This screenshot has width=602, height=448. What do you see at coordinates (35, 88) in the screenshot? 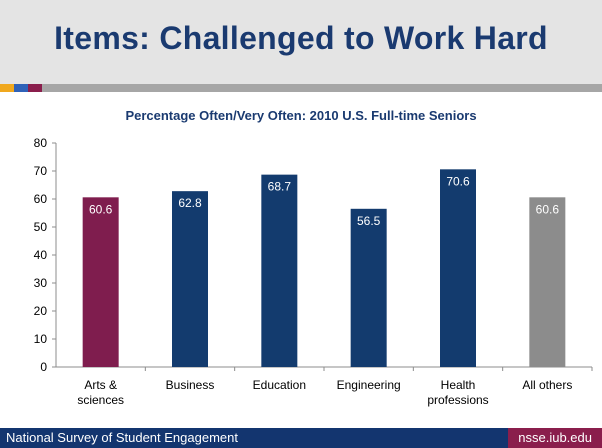
I see `accent-segment-maroon` at bounding box center [35, 88].